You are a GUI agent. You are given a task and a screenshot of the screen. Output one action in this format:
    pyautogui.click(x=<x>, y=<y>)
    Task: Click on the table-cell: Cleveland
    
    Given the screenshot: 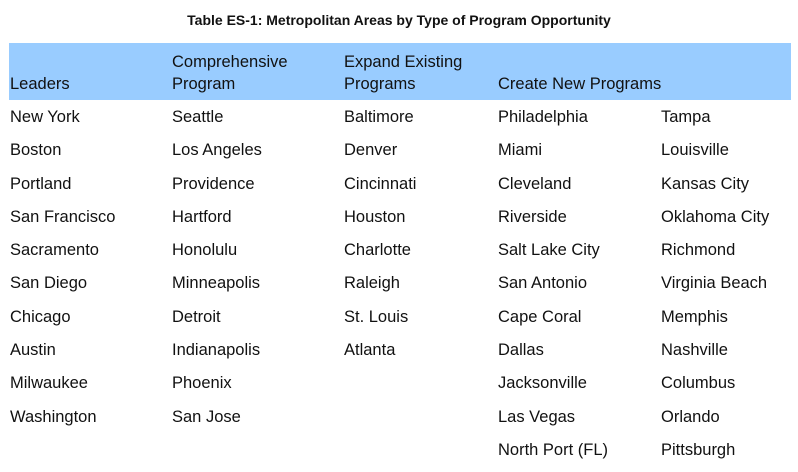 What is the action you would take?
    pyautogui.click(x=535, y=183)
    